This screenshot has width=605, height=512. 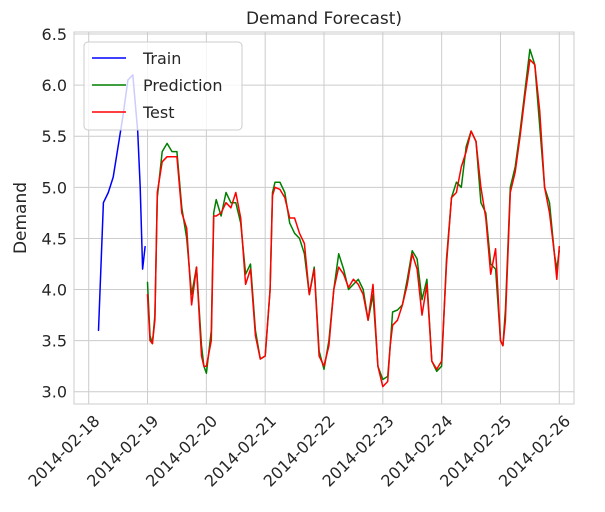 I want to click on chart-title: Demand Forecast), so click(x=324, y=19).